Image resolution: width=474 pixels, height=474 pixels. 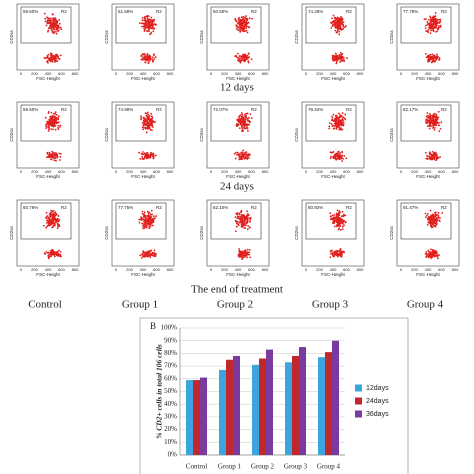 What do you see at coordinates (140, 305) in the screenshot?
I see `group-label: Group 1` at bounding box center [140, 305].